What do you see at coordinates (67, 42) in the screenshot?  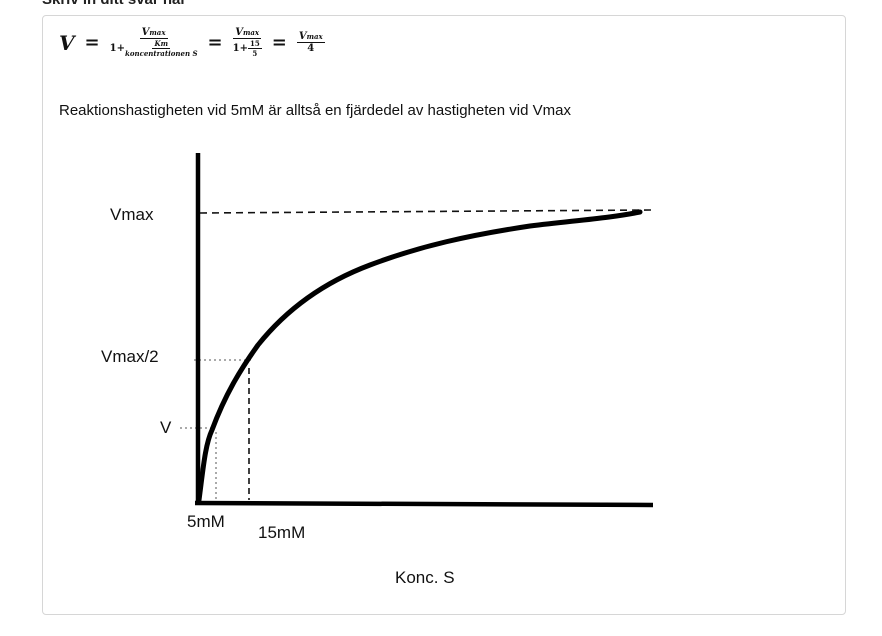 I see `formula-v: V` at bounding box center [67, 42].